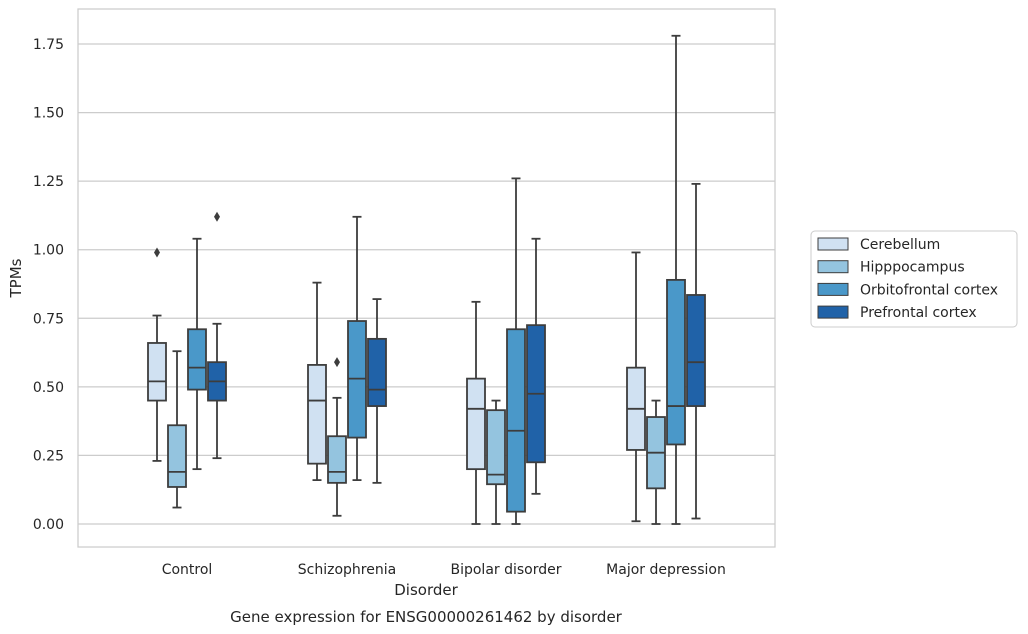 The image size is (1028, 634). What do you see at coordinates (48, 45) in the screenshot?
I see `y-tick-label: 1.75` at bounding box center [48, 45].